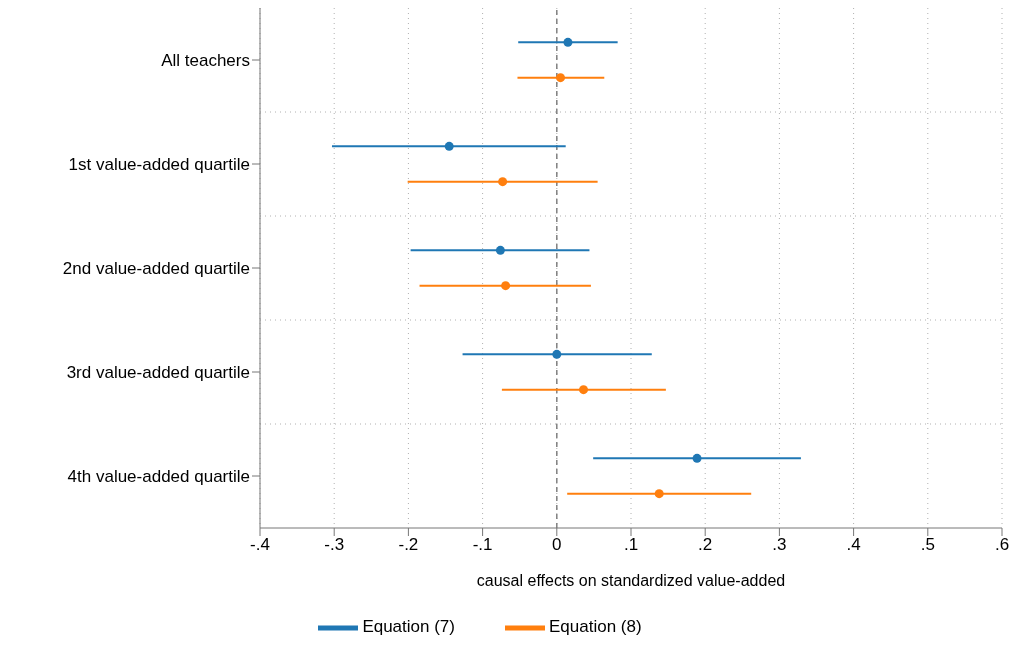  I want to click on x-tick-label: .1, so click(631, 545).